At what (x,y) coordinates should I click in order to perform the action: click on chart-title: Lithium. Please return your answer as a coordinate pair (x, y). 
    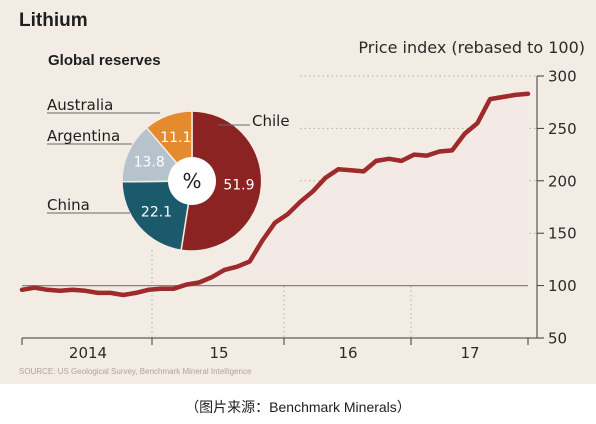
    Looking at the image, I should click on (53, 20).